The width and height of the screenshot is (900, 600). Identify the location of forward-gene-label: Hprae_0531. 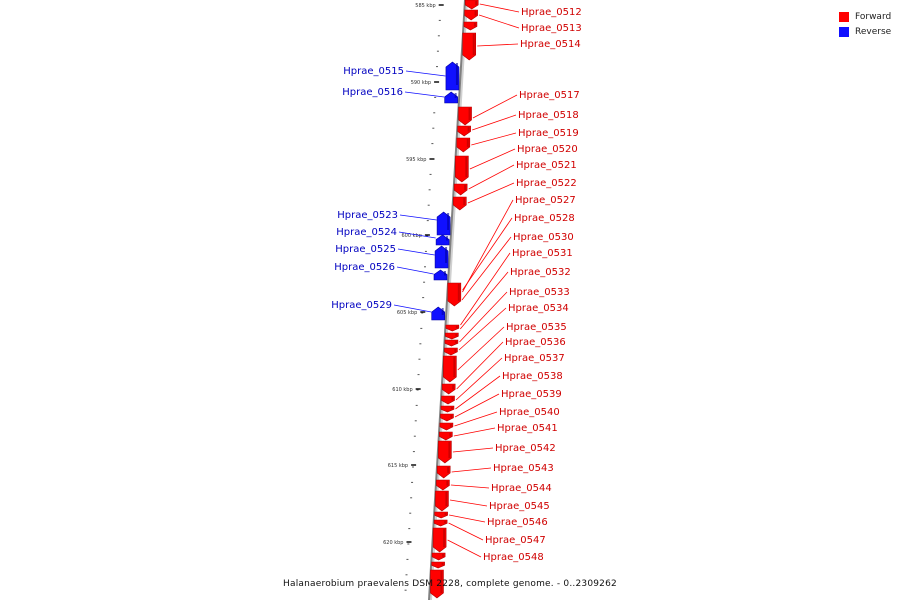
(542, 253).